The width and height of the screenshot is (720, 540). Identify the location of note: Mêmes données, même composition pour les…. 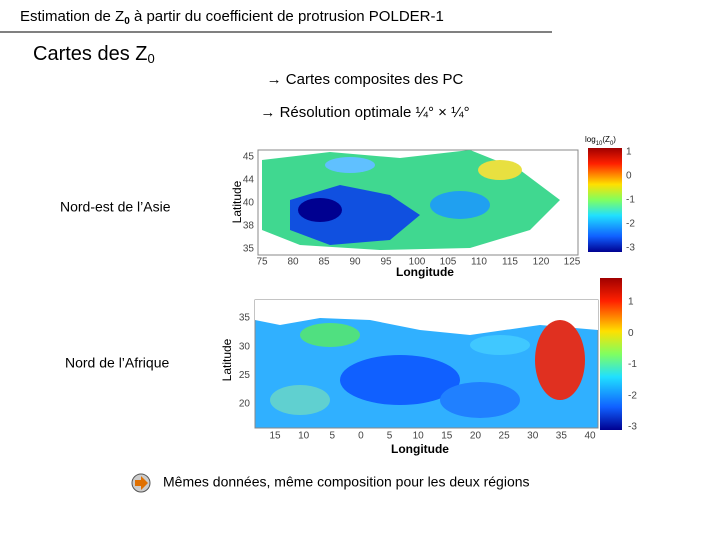
(346, 482).